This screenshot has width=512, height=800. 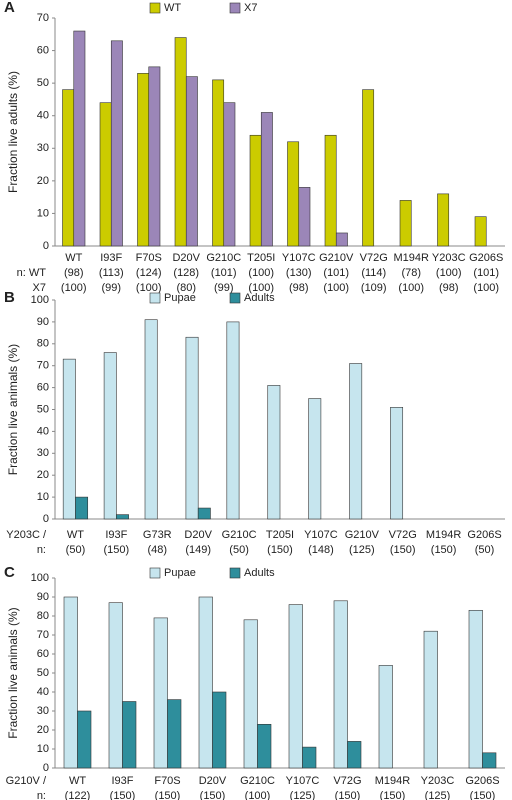 I want to click on row-label: X7, so click(x=39, y=288).